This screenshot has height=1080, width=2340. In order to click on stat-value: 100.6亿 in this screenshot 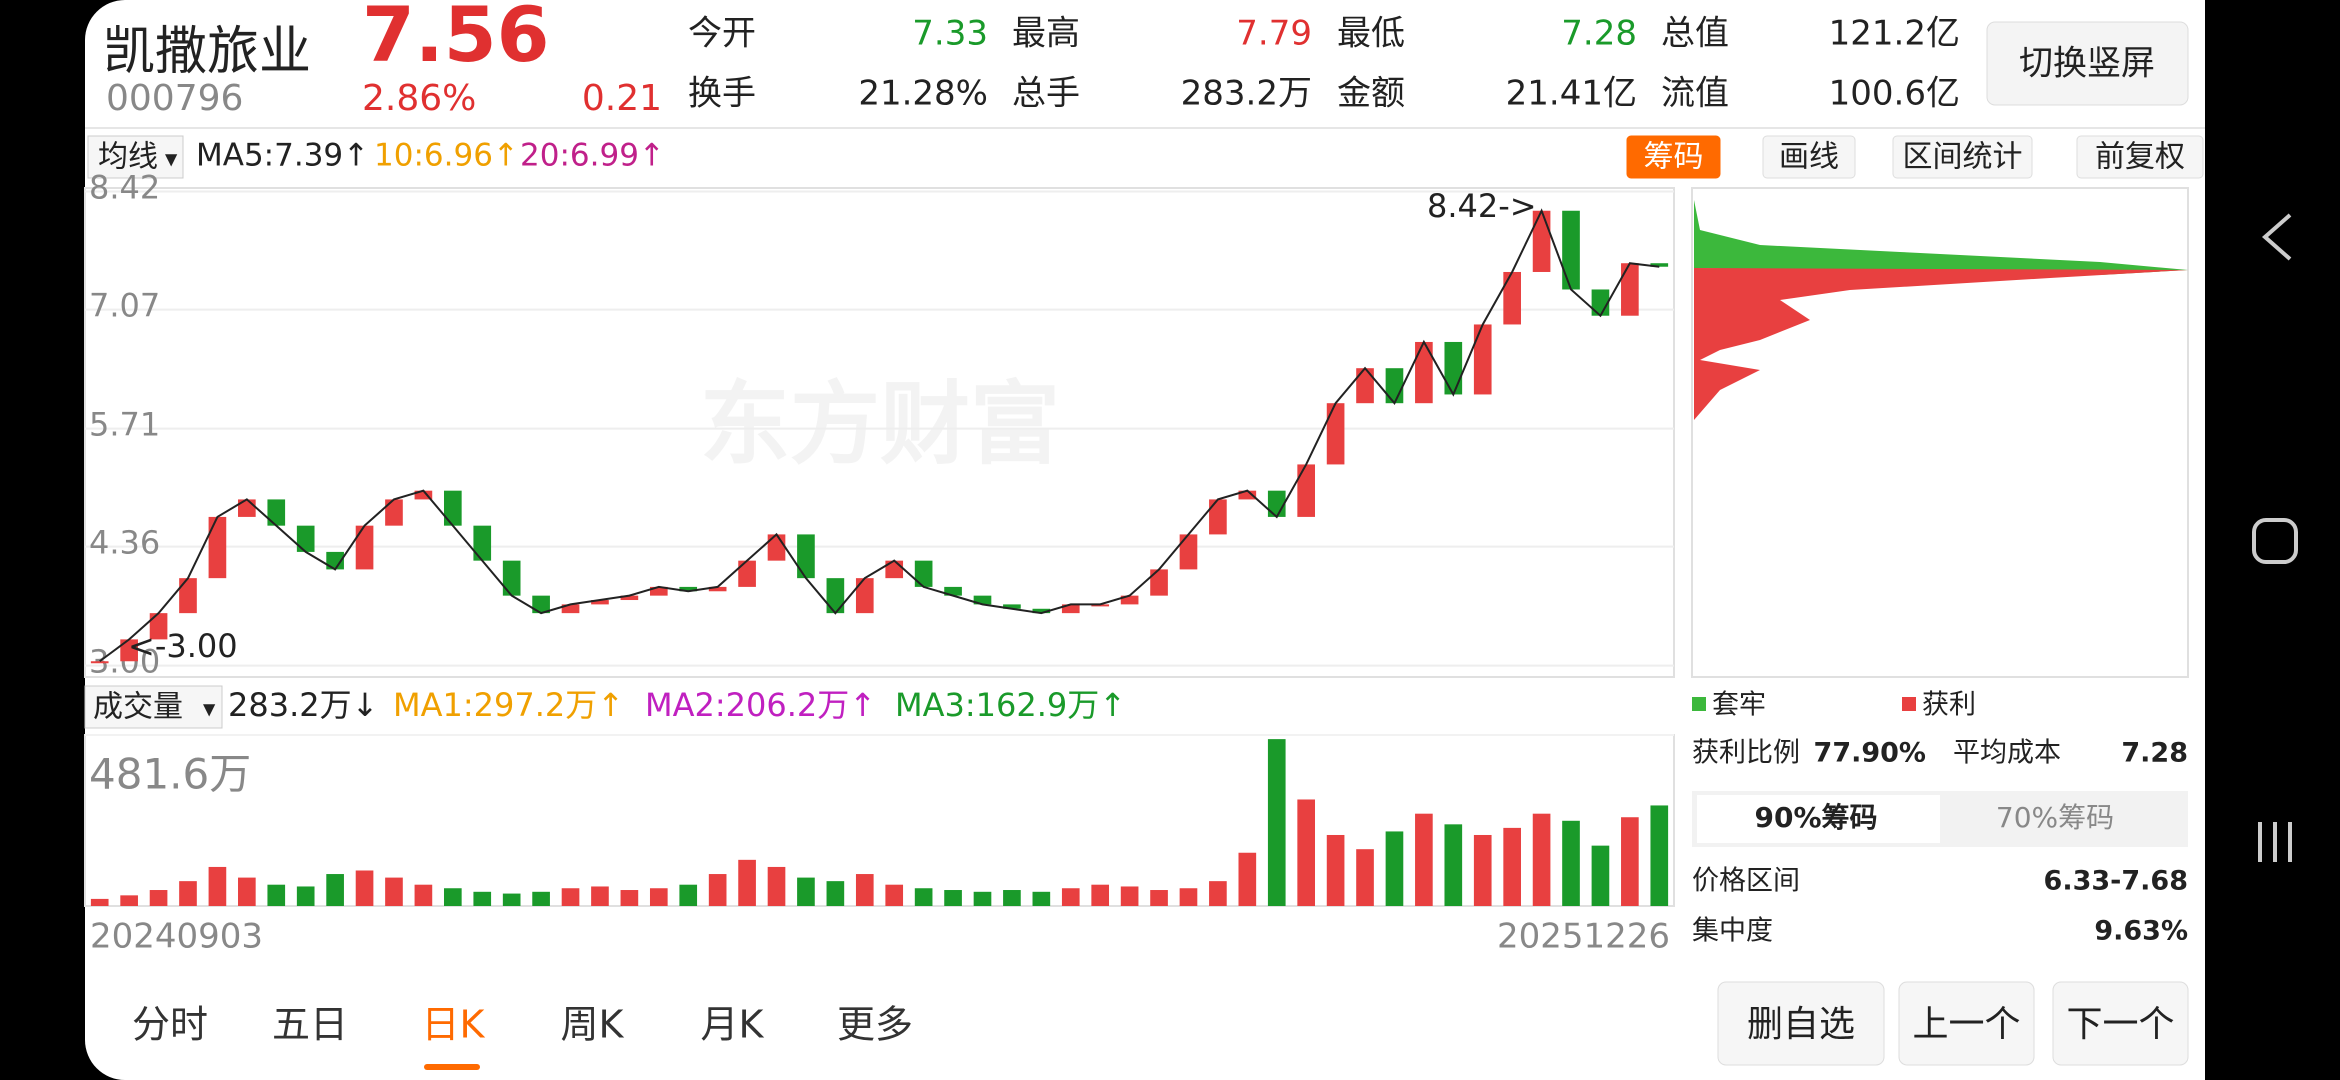, I will do `click(1894, 94)`.